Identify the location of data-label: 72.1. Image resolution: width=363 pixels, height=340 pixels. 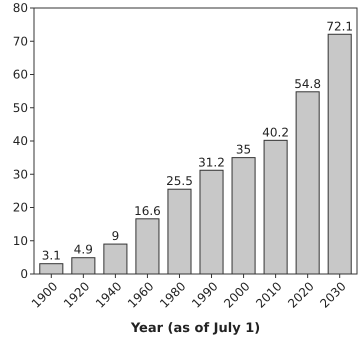
(340, 26).